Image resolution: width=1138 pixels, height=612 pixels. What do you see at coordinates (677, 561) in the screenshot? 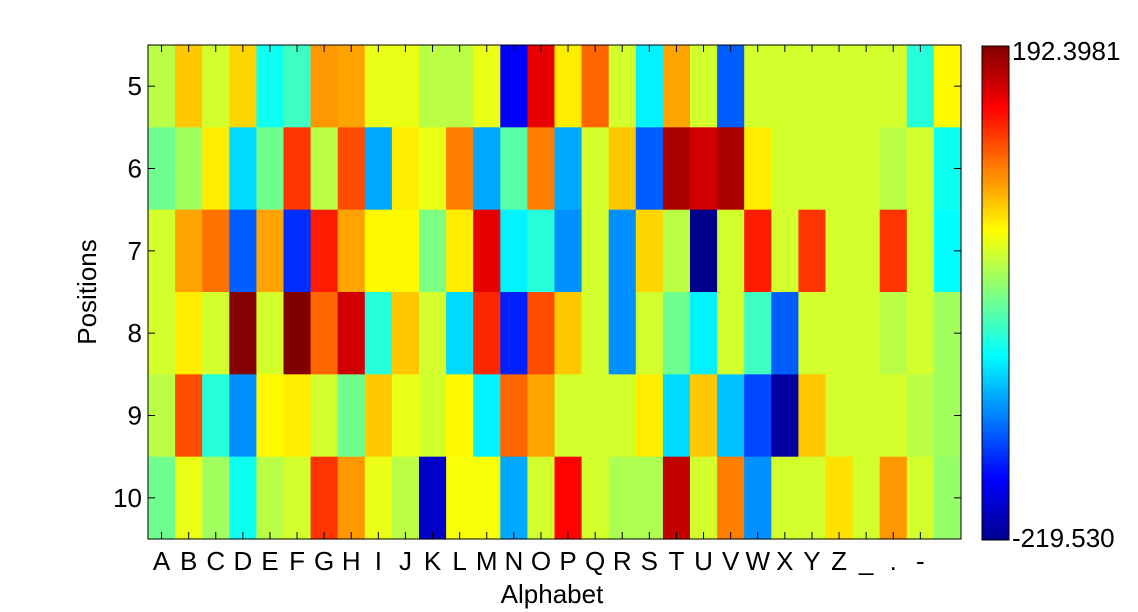
I see `x-tick-label: T` at bounding box center [677, 561].